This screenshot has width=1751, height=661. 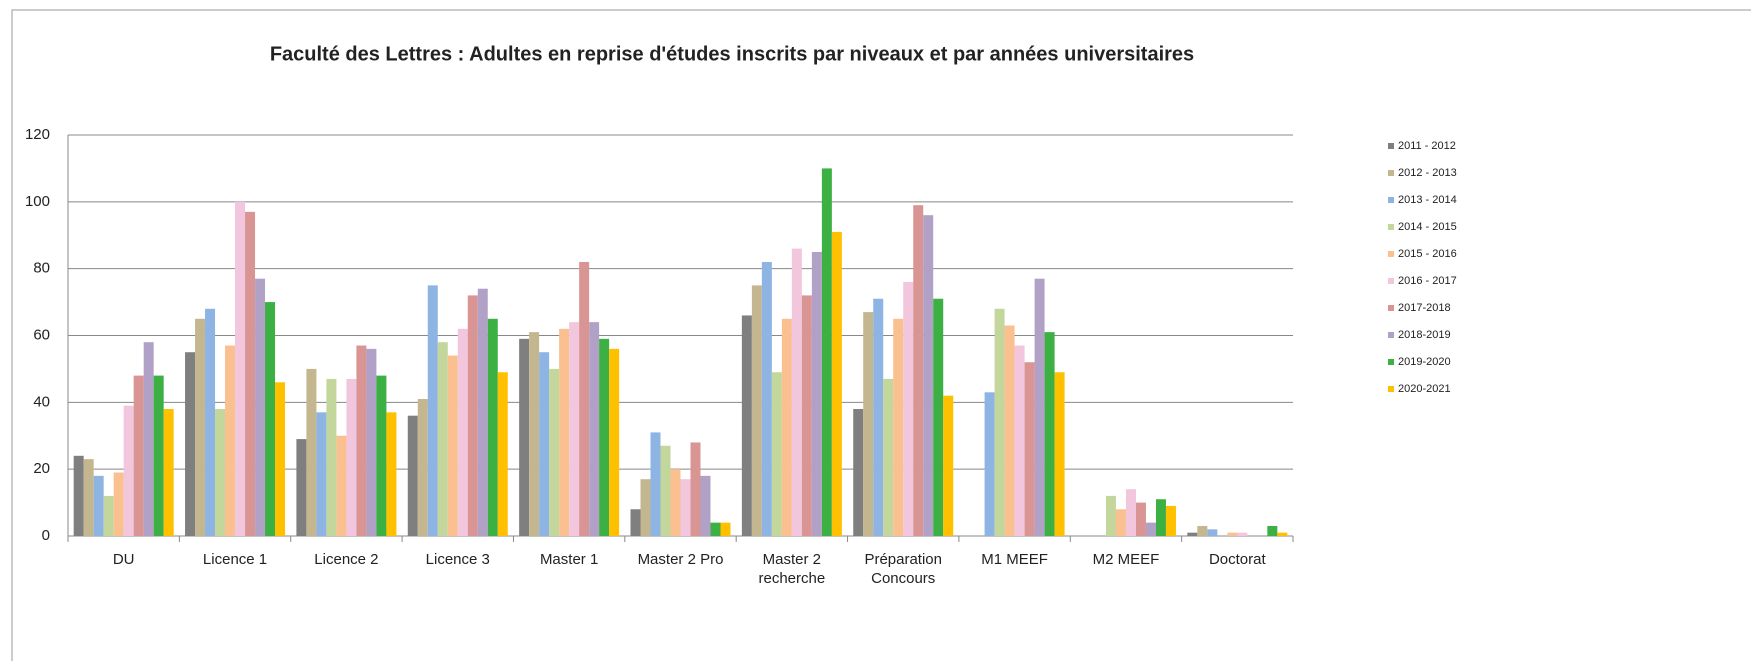 I want to click on x-tick-label: M2 MEEF, so click(x=1126, y=559).